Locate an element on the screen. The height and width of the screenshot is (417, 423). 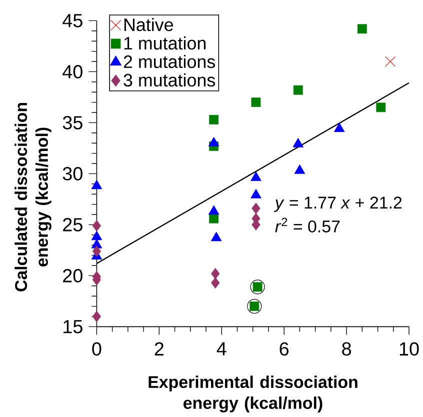
legend-label: 3 mutations is located at coordinates (170, 80).